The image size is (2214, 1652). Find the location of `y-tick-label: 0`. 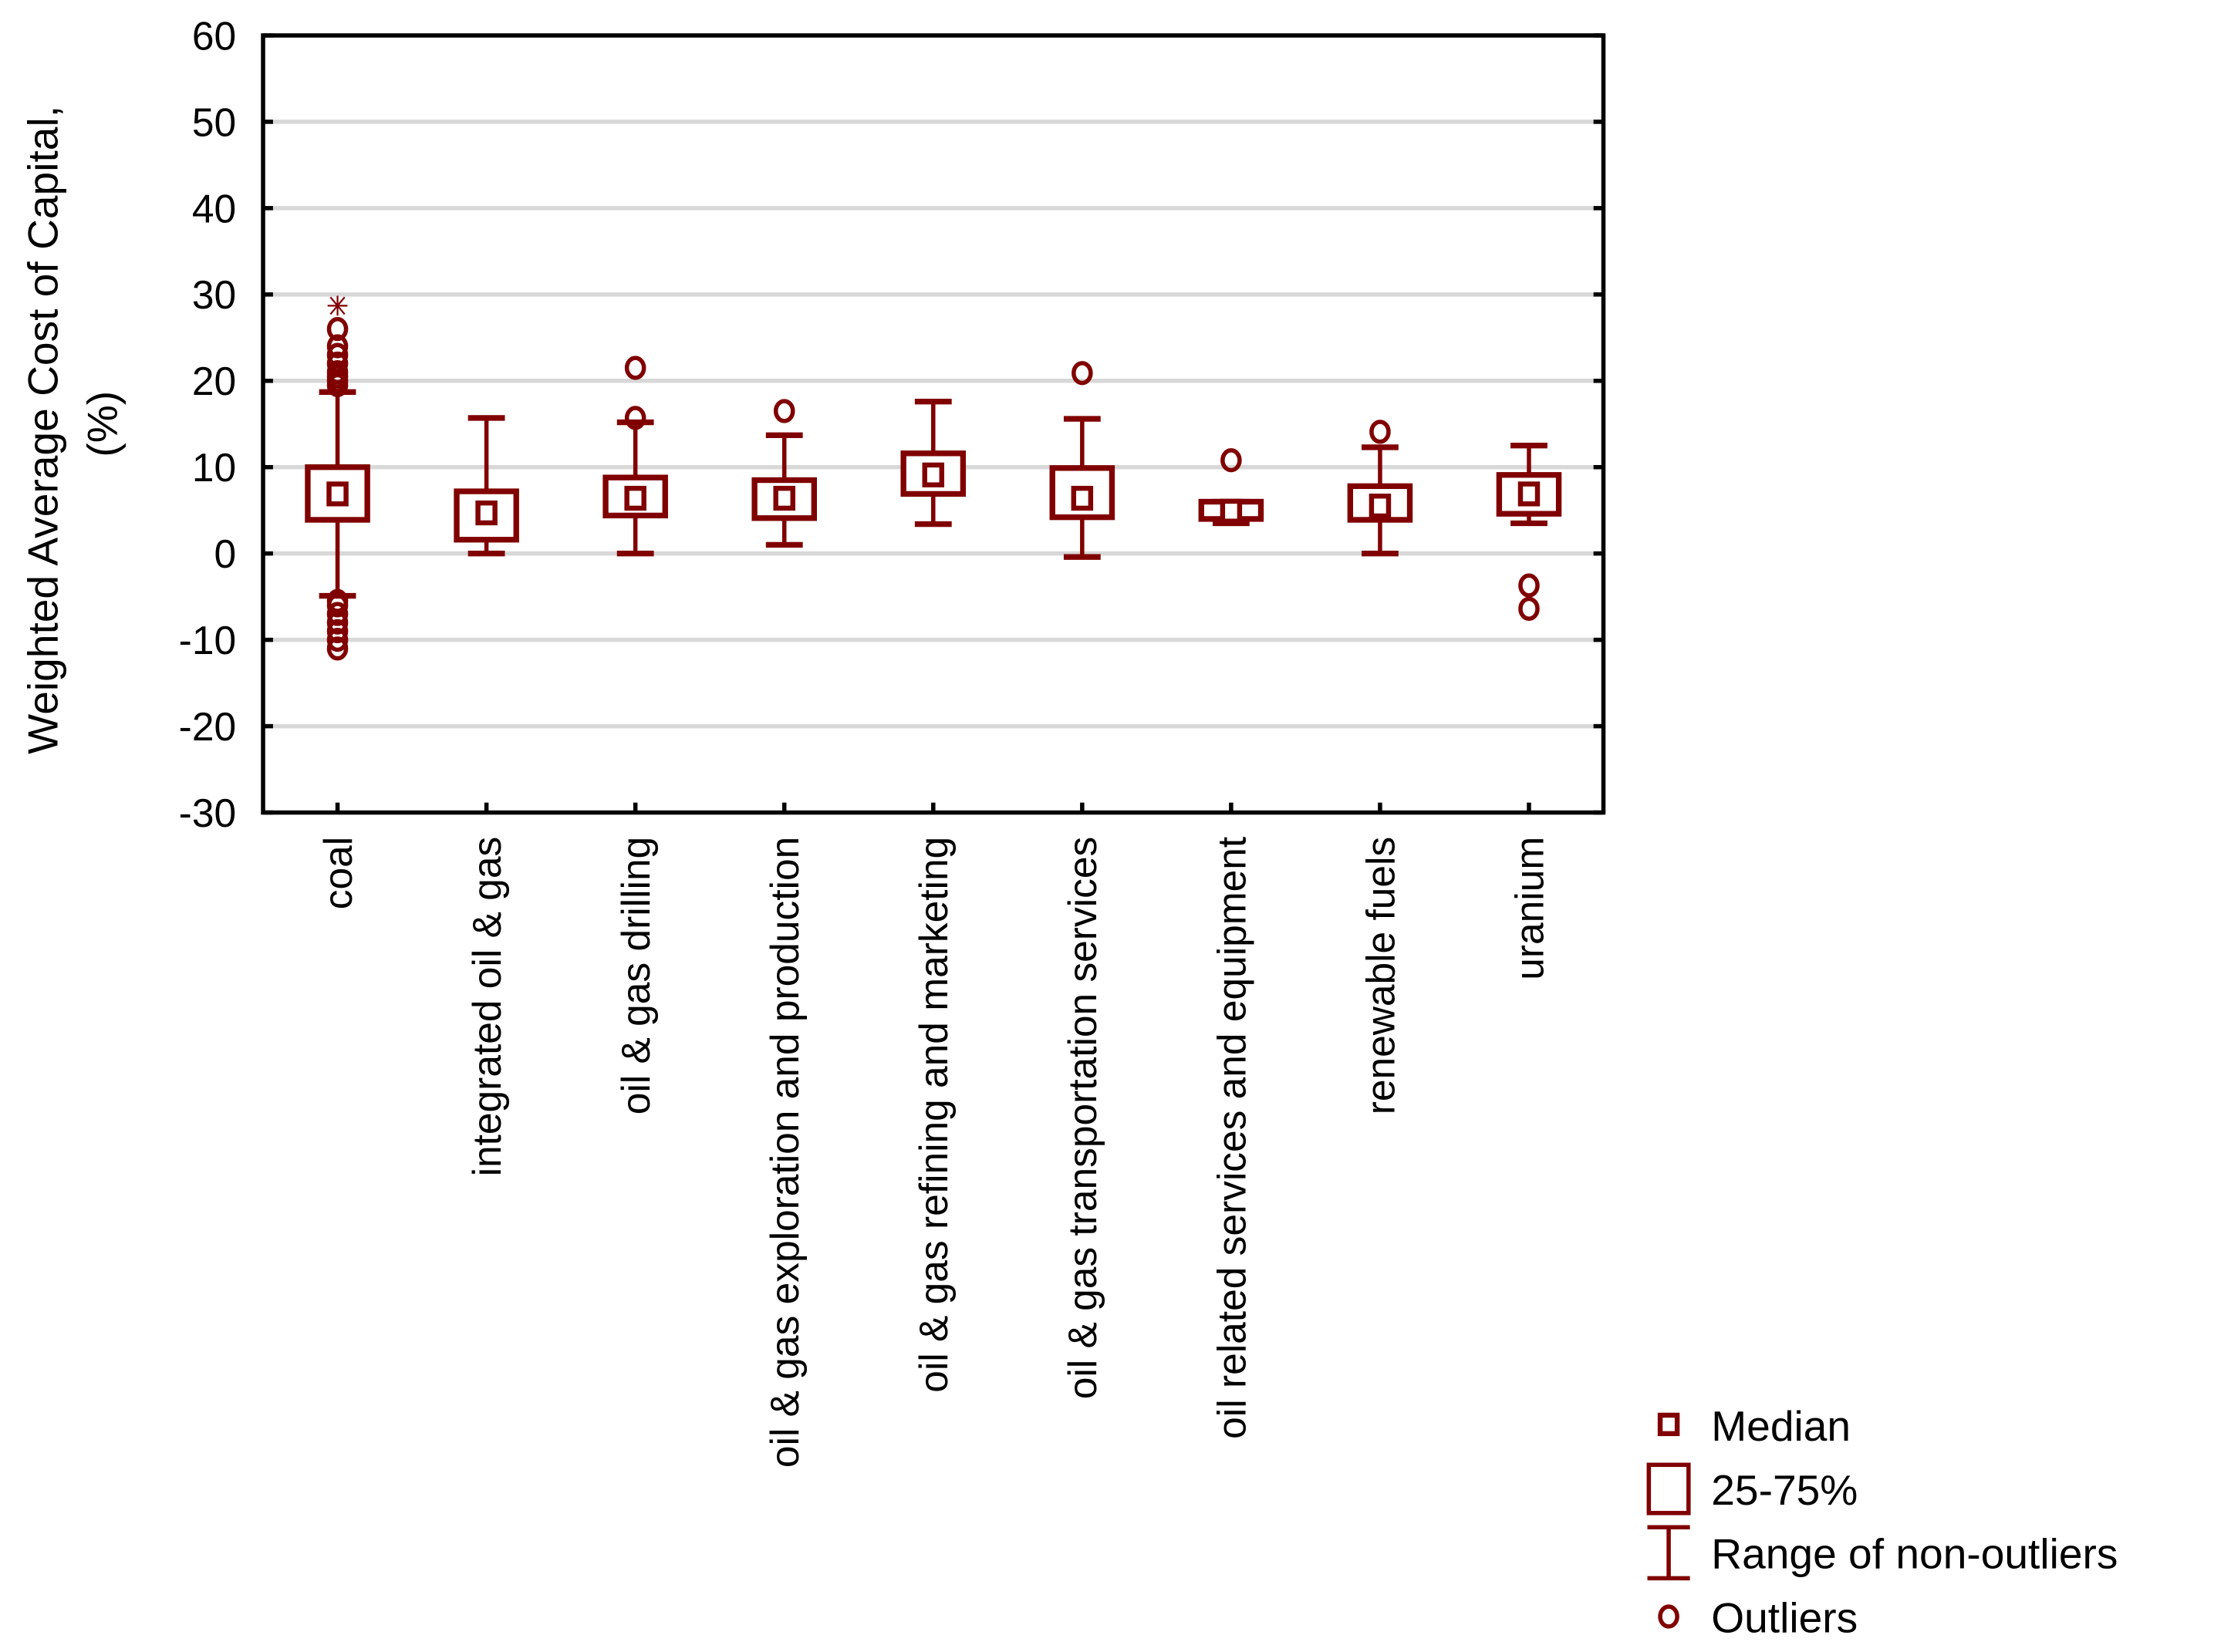

y-tick-label: 0 is located at coordinates (225, 554).